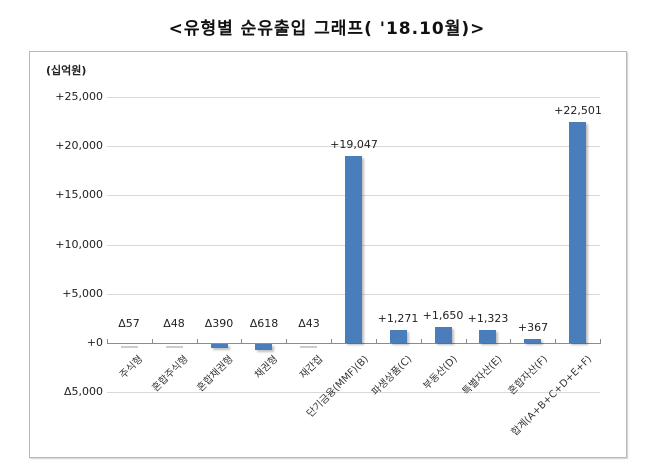 This screenshot has height=474, width=654. I want to click on data-label: +1,271, so click(398, 318).